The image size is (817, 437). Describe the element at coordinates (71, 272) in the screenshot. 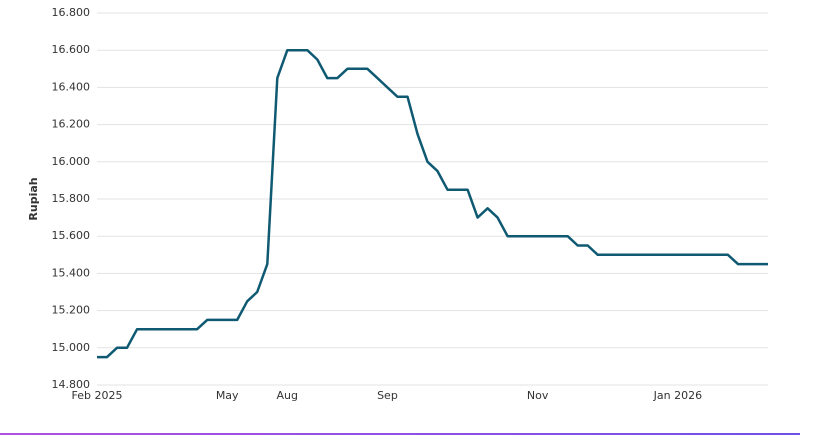

I see `y-tick-label: 15.400` at that location.